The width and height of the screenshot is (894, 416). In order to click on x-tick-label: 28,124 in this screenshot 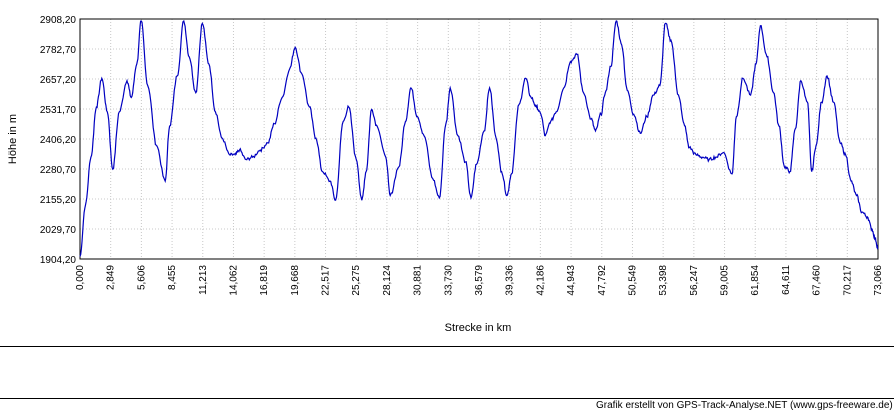, I will do `click(387, 280)`.